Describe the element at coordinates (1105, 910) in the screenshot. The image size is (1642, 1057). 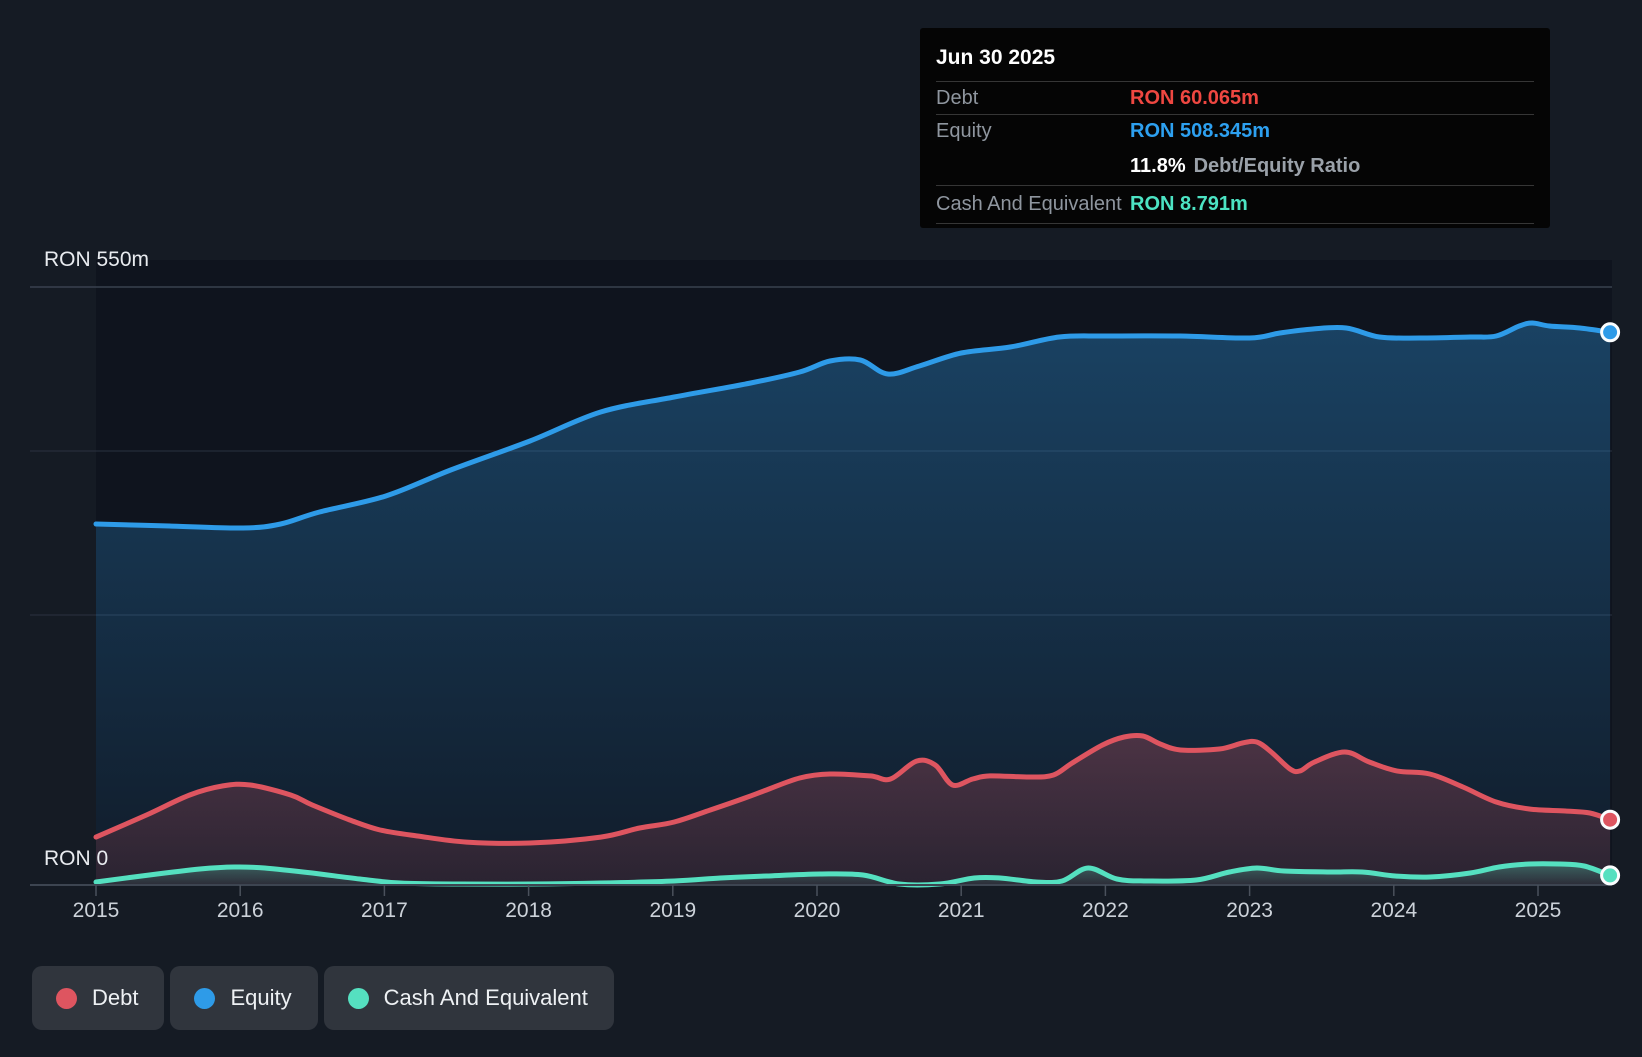
I see `x-axis-label-2022: 2022` at that location.